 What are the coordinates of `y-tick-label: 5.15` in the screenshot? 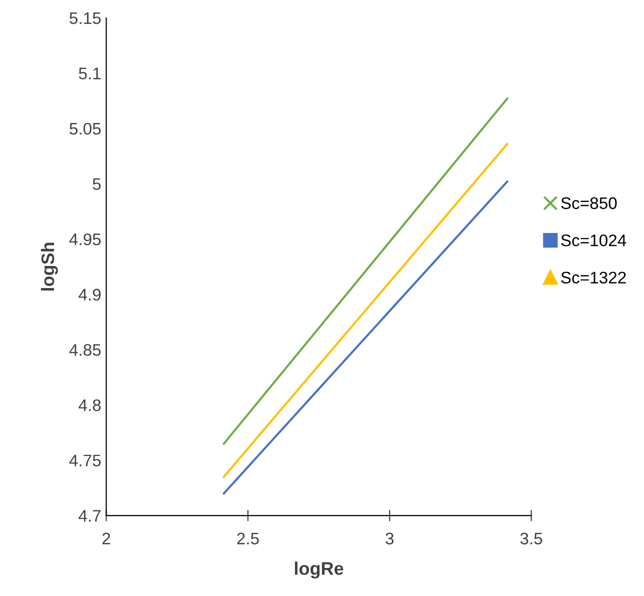 It's located at (85, 18).